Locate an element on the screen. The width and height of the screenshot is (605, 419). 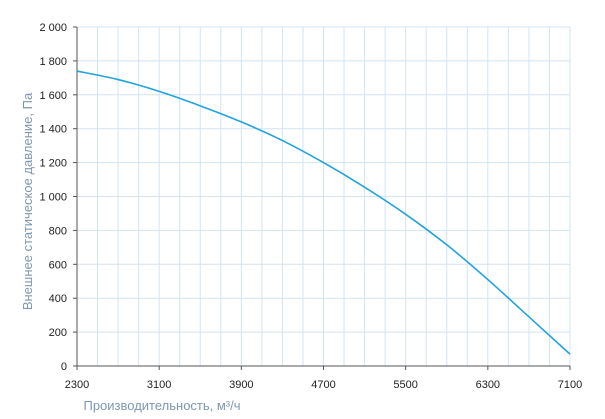
y-tick-label: 600 is located at coordinates (58, 265).